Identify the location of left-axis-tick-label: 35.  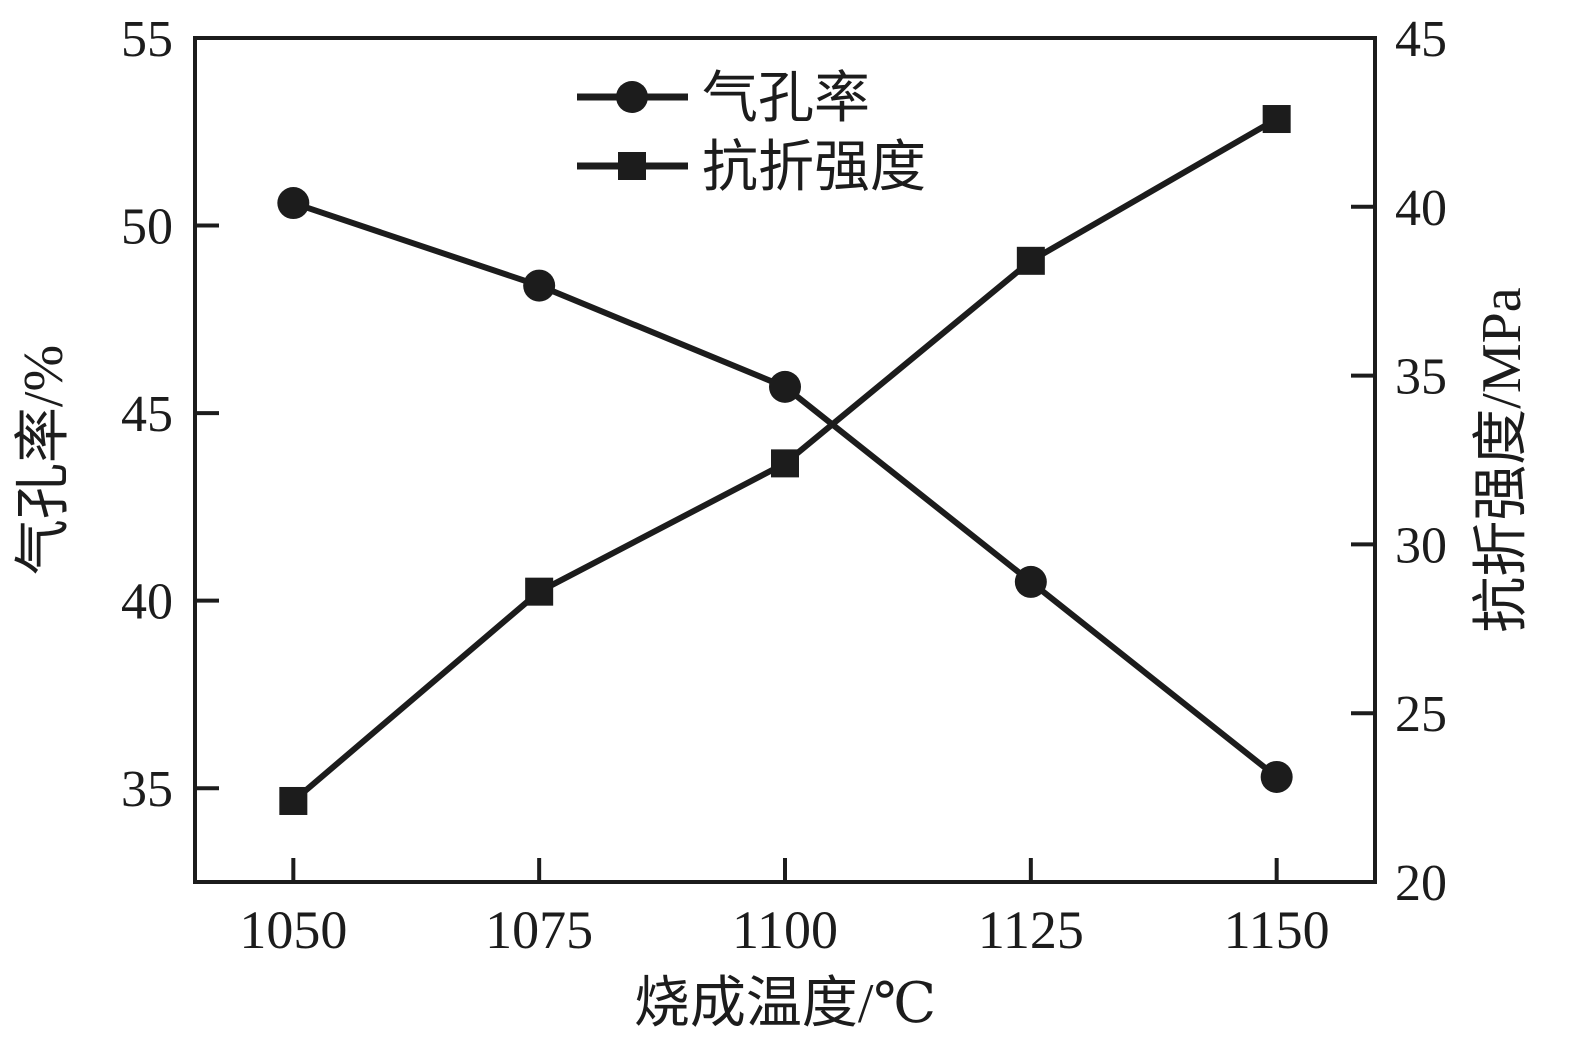
(147, 789).